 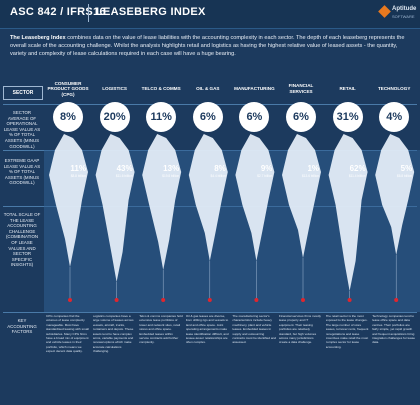 What do you see at coordinates (266, 168) in the screenshot?
I see `extreme-lease-value: 9%` at bounding box center [266, 168].